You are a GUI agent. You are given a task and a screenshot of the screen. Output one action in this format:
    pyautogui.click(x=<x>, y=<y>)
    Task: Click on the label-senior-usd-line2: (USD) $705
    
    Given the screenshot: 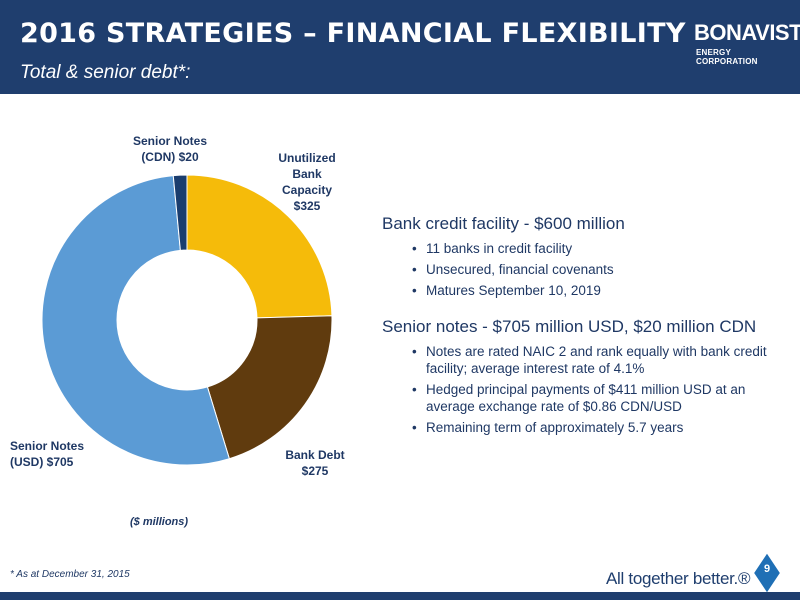 What is the action you would take?
    pyautogui.click(x=42, y=462)
    